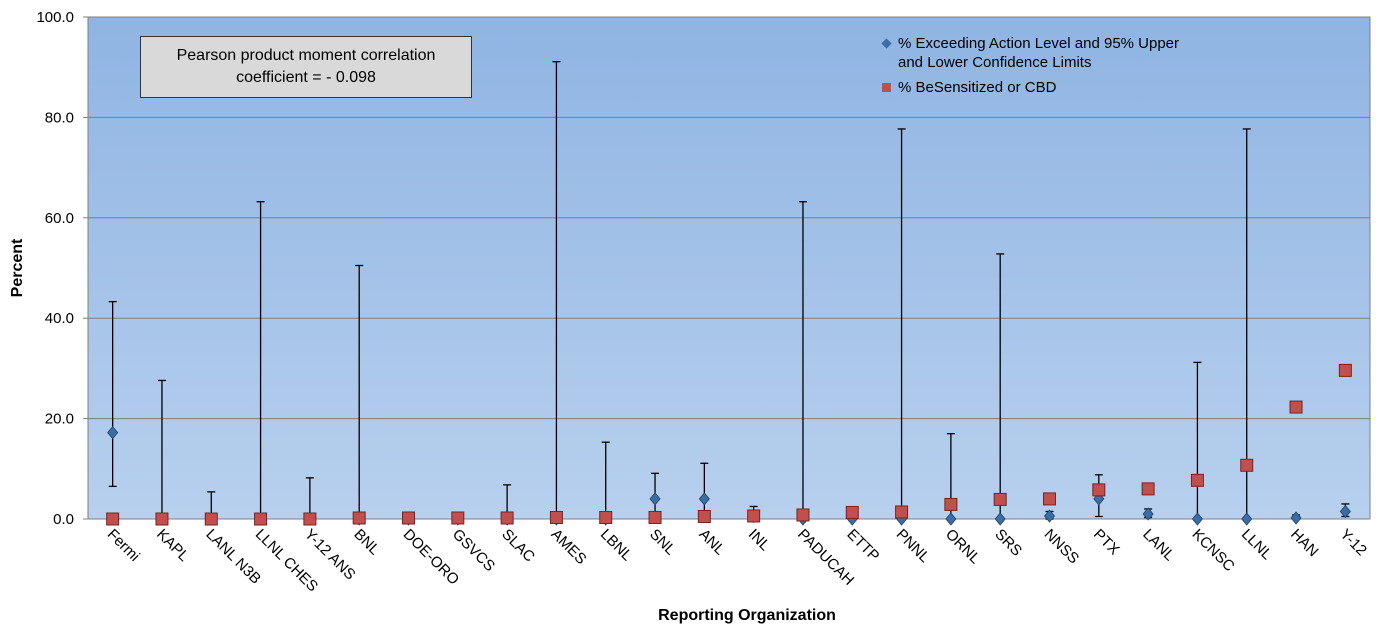 Image resolution: width=1383 pixels, height=632 pixels. What do you see at coordinates (569, 547) in the screenshot?
I see `x-tick-label: AMES` at bounding box center [569, 547].